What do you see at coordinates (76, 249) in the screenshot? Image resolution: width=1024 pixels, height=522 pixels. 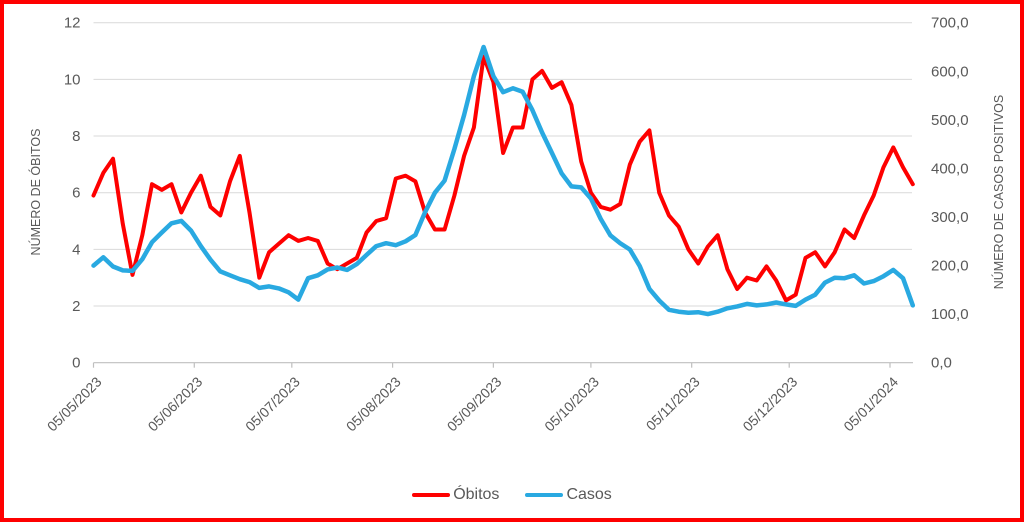 I see `y-tick-label-left: 4` at bounding box center [76, 249].